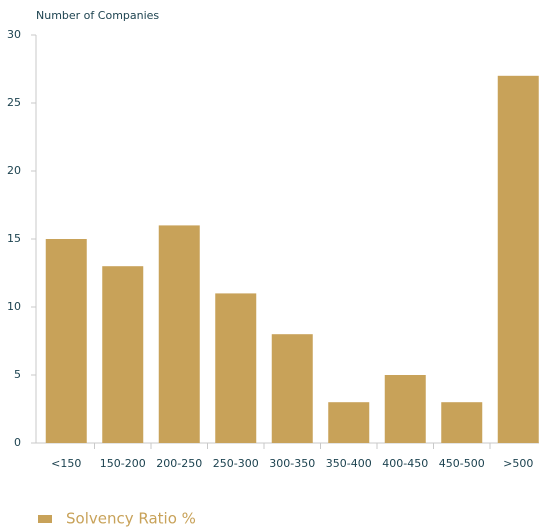 This screenshot has width=539, height=531. I want to click on x-tick-label: 200-250, so click(179, 463).